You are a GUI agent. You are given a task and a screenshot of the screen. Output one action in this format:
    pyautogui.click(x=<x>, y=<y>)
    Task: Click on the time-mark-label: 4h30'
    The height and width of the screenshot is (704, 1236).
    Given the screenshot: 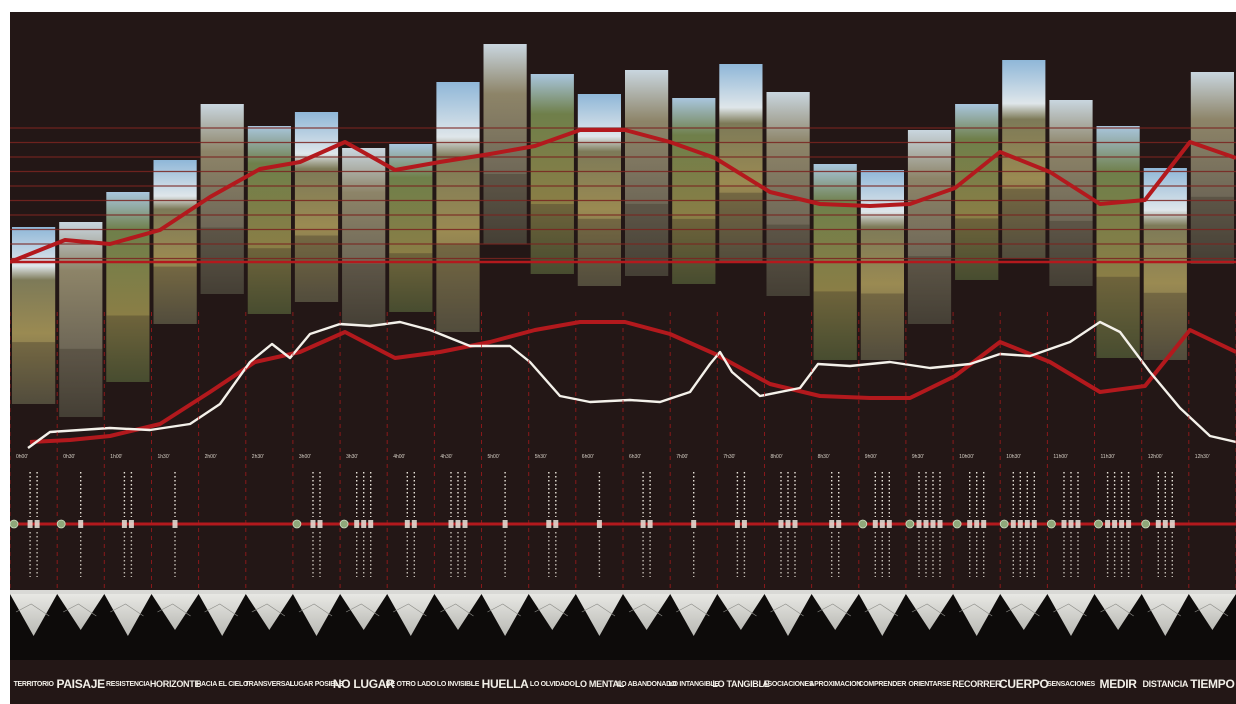 What is the action you would take?
    pyautogui.click(x=446, y=457)
    